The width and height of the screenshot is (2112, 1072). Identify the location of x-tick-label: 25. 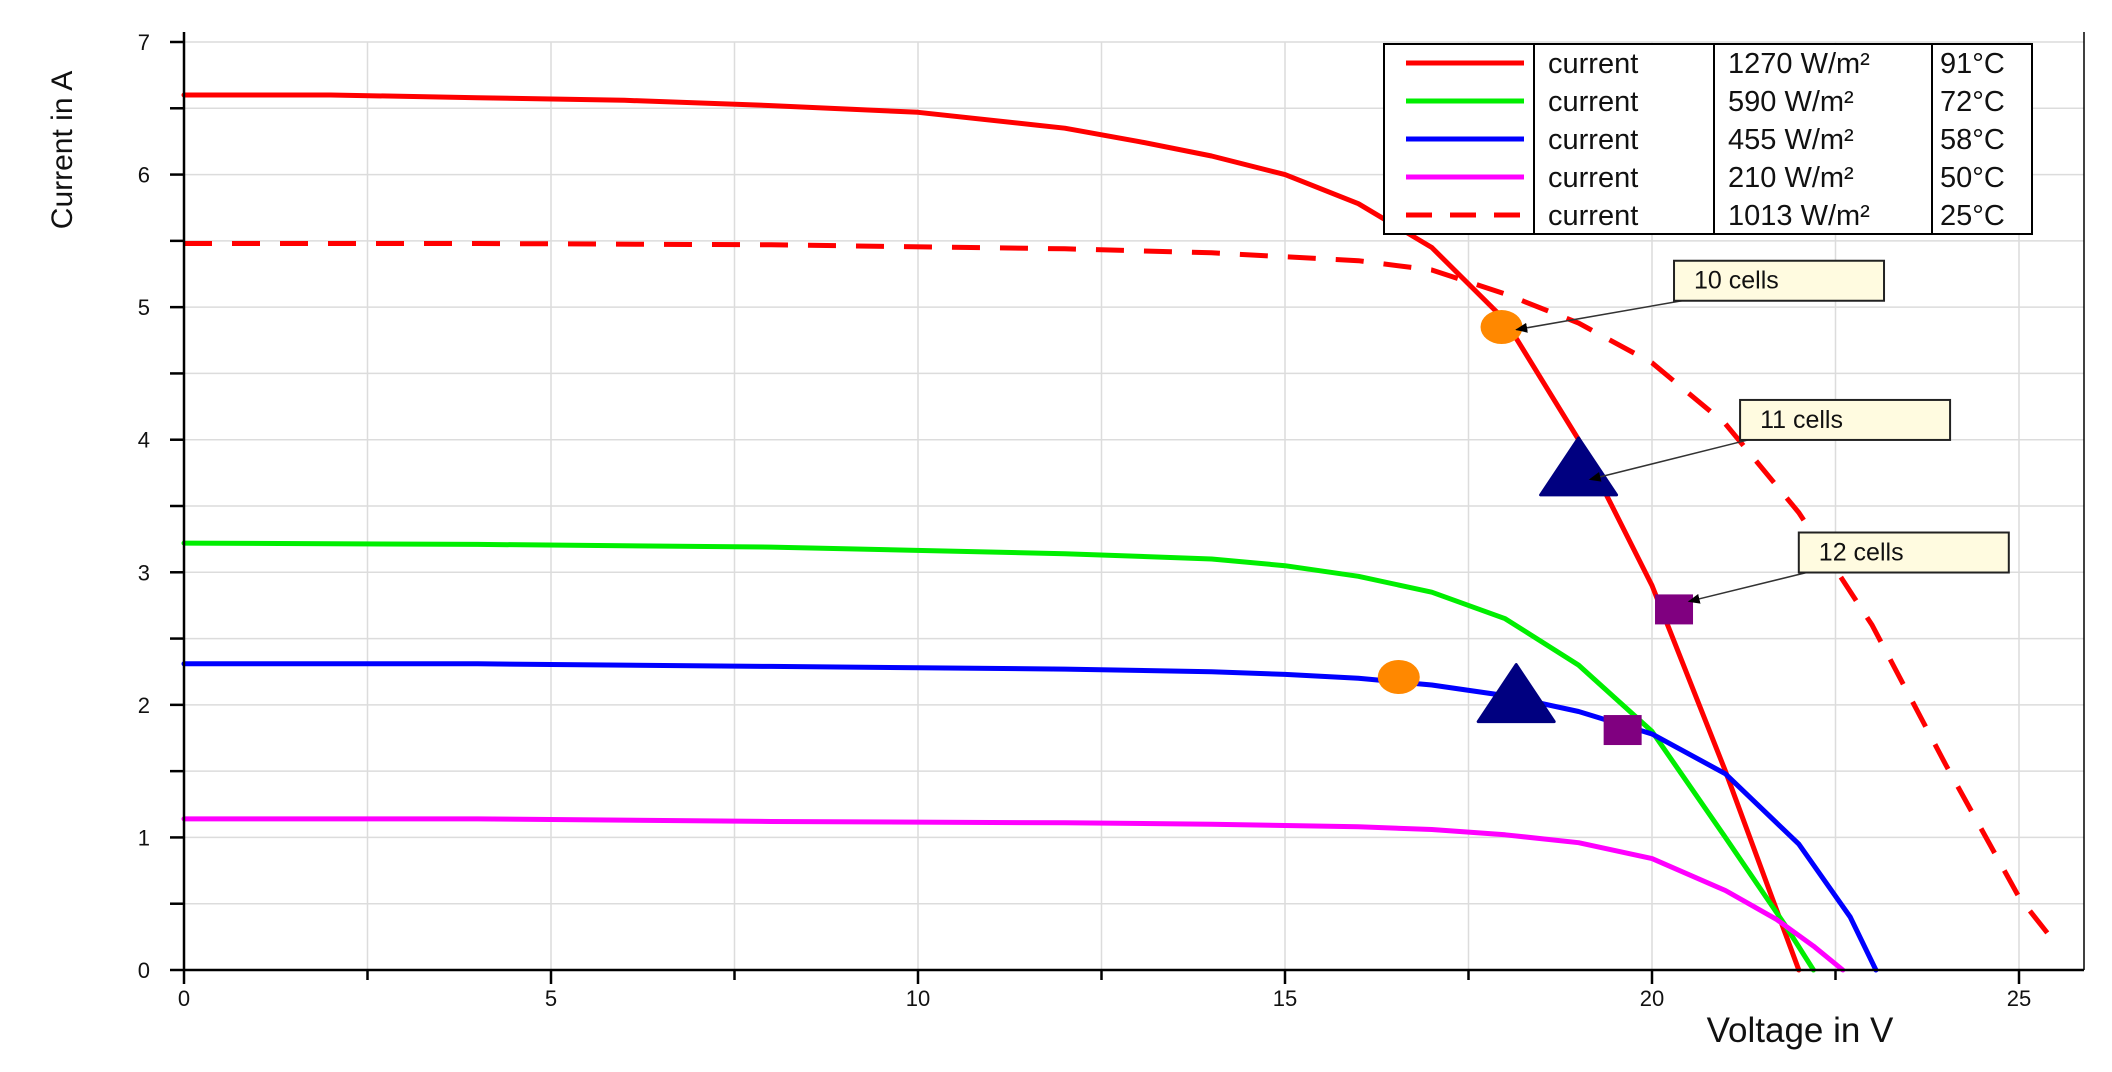
(2019, 998).